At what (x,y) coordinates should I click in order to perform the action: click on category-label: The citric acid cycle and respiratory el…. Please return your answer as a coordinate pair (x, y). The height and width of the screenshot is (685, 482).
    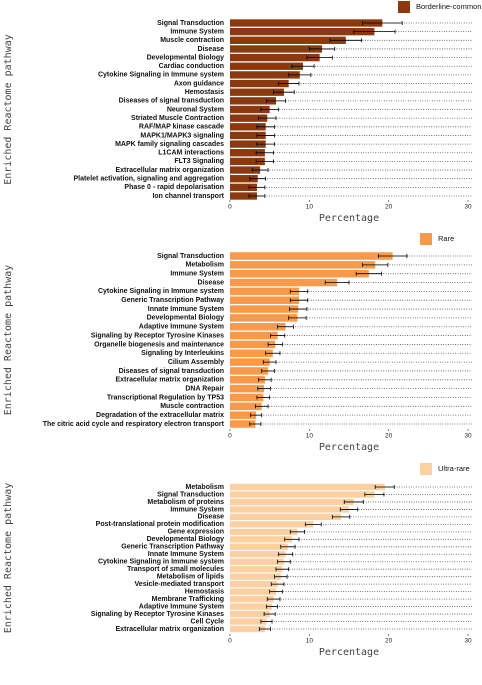
    Looking at the image, I should click on (134, 424).